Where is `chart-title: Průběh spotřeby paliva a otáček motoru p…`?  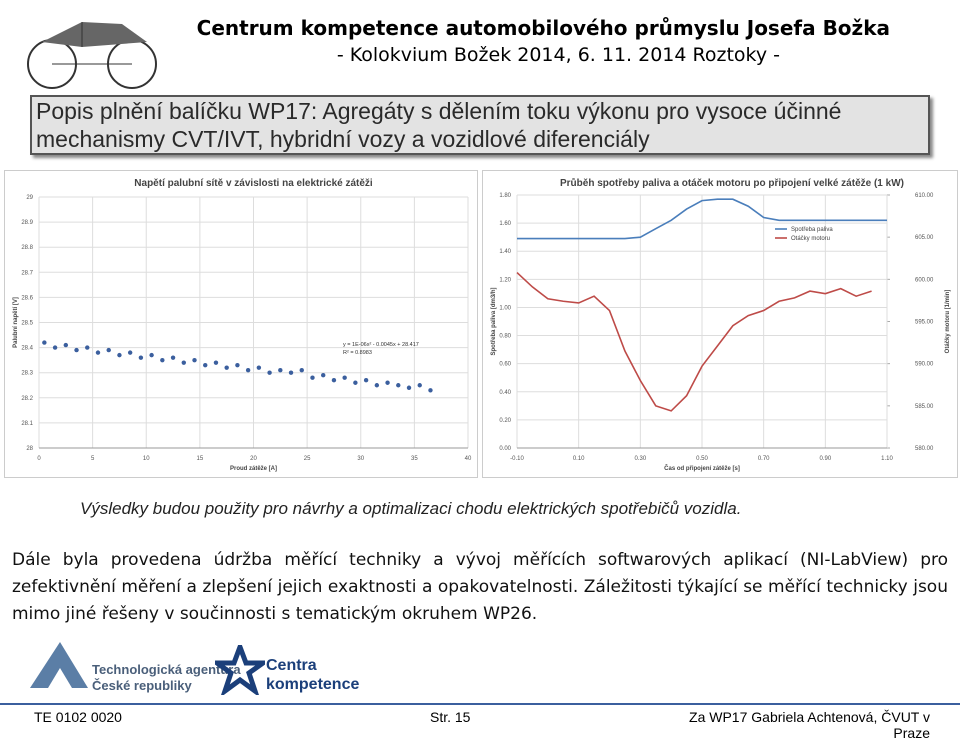 chart-title: Průběh spotřeby paliva a otáček motoru p… is located at coordinates (732, 183).